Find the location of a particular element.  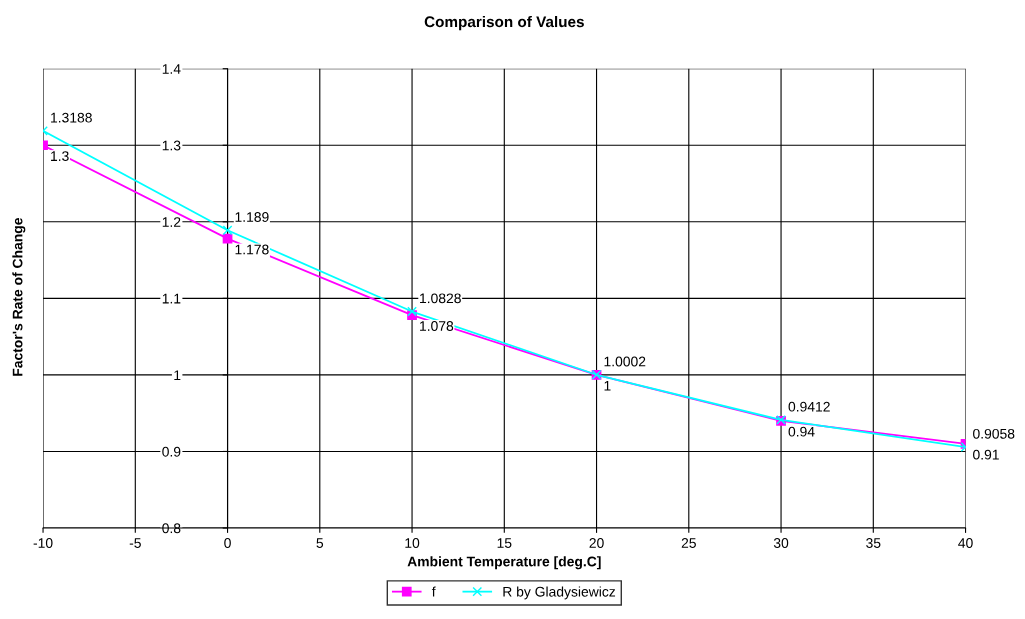

x-tick-label: 30 is located at coordinates (781, 543).